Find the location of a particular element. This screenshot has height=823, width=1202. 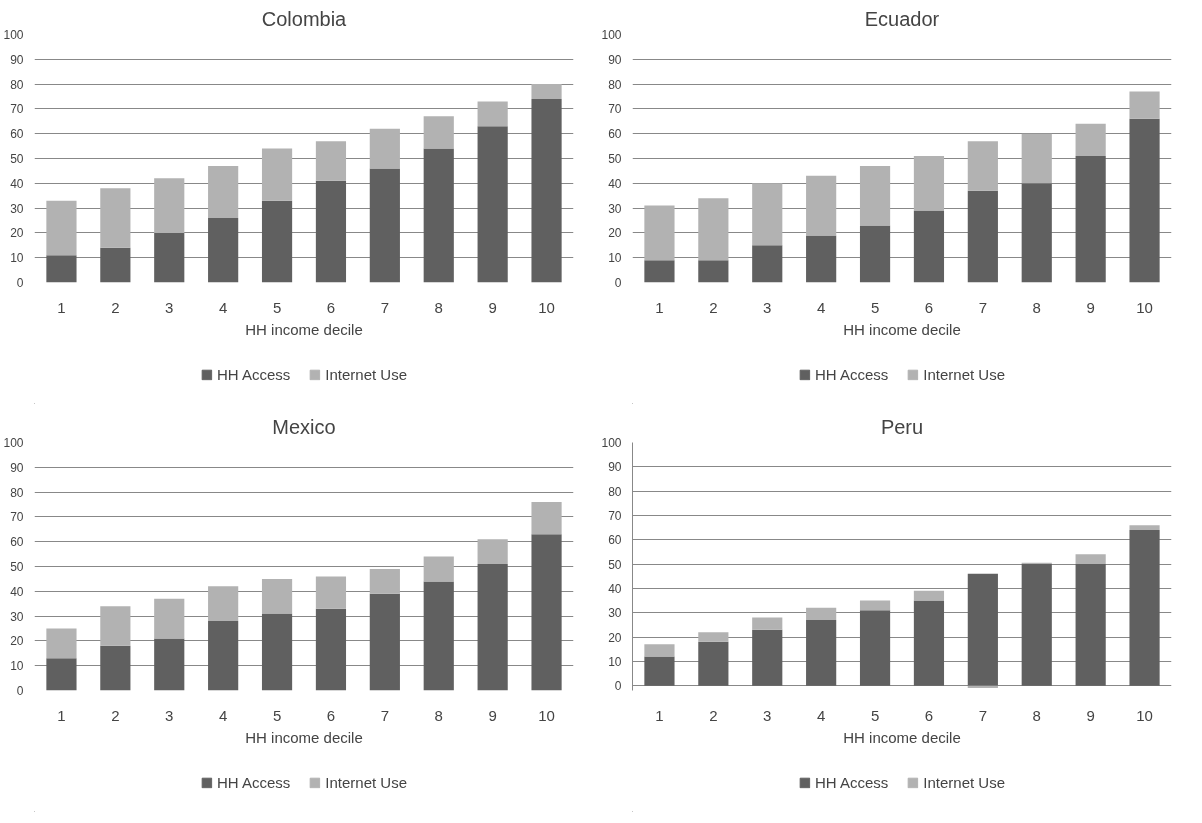

chart-title: Peru is located at coordinates (902, 426).